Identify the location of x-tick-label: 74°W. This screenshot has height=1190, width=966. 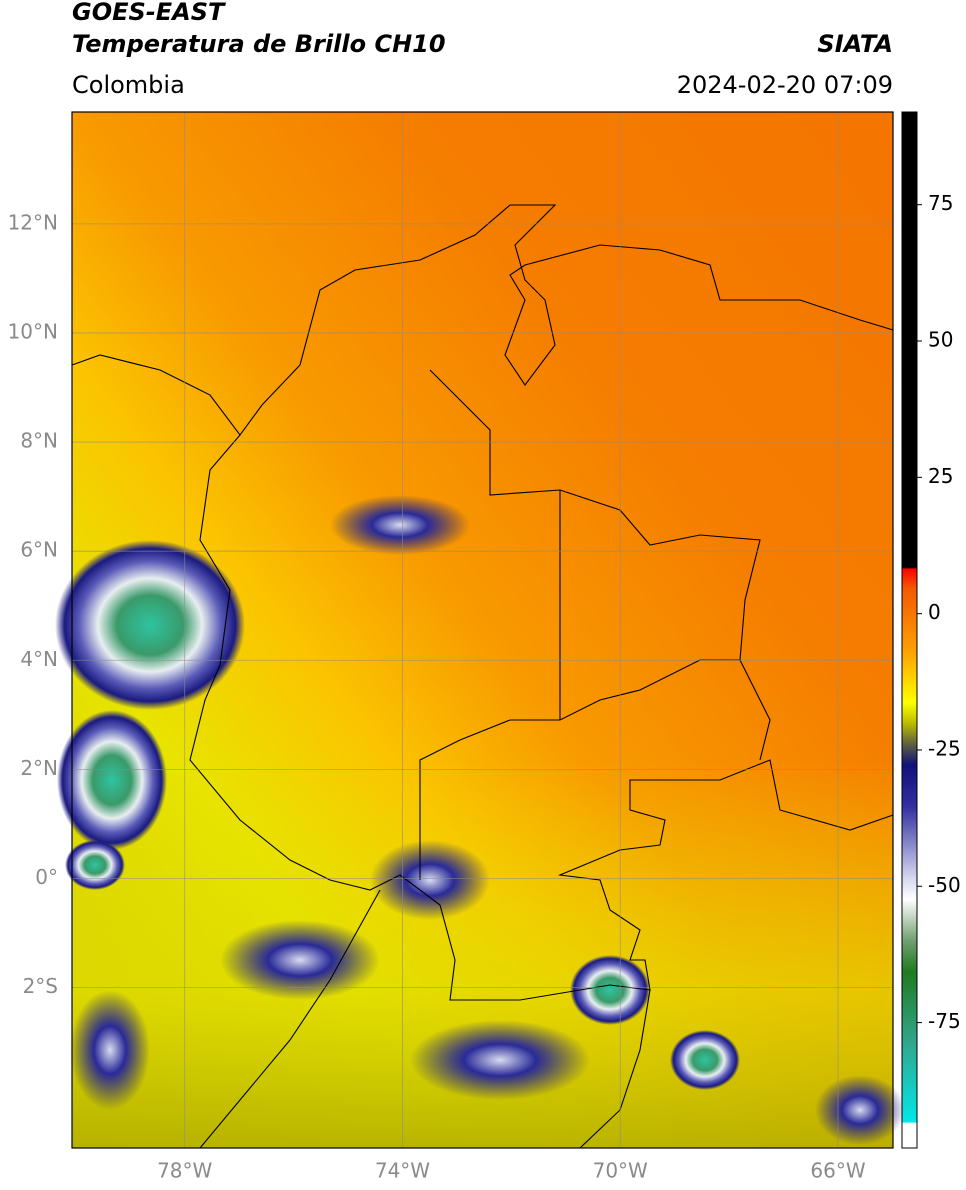
(402, 1171).